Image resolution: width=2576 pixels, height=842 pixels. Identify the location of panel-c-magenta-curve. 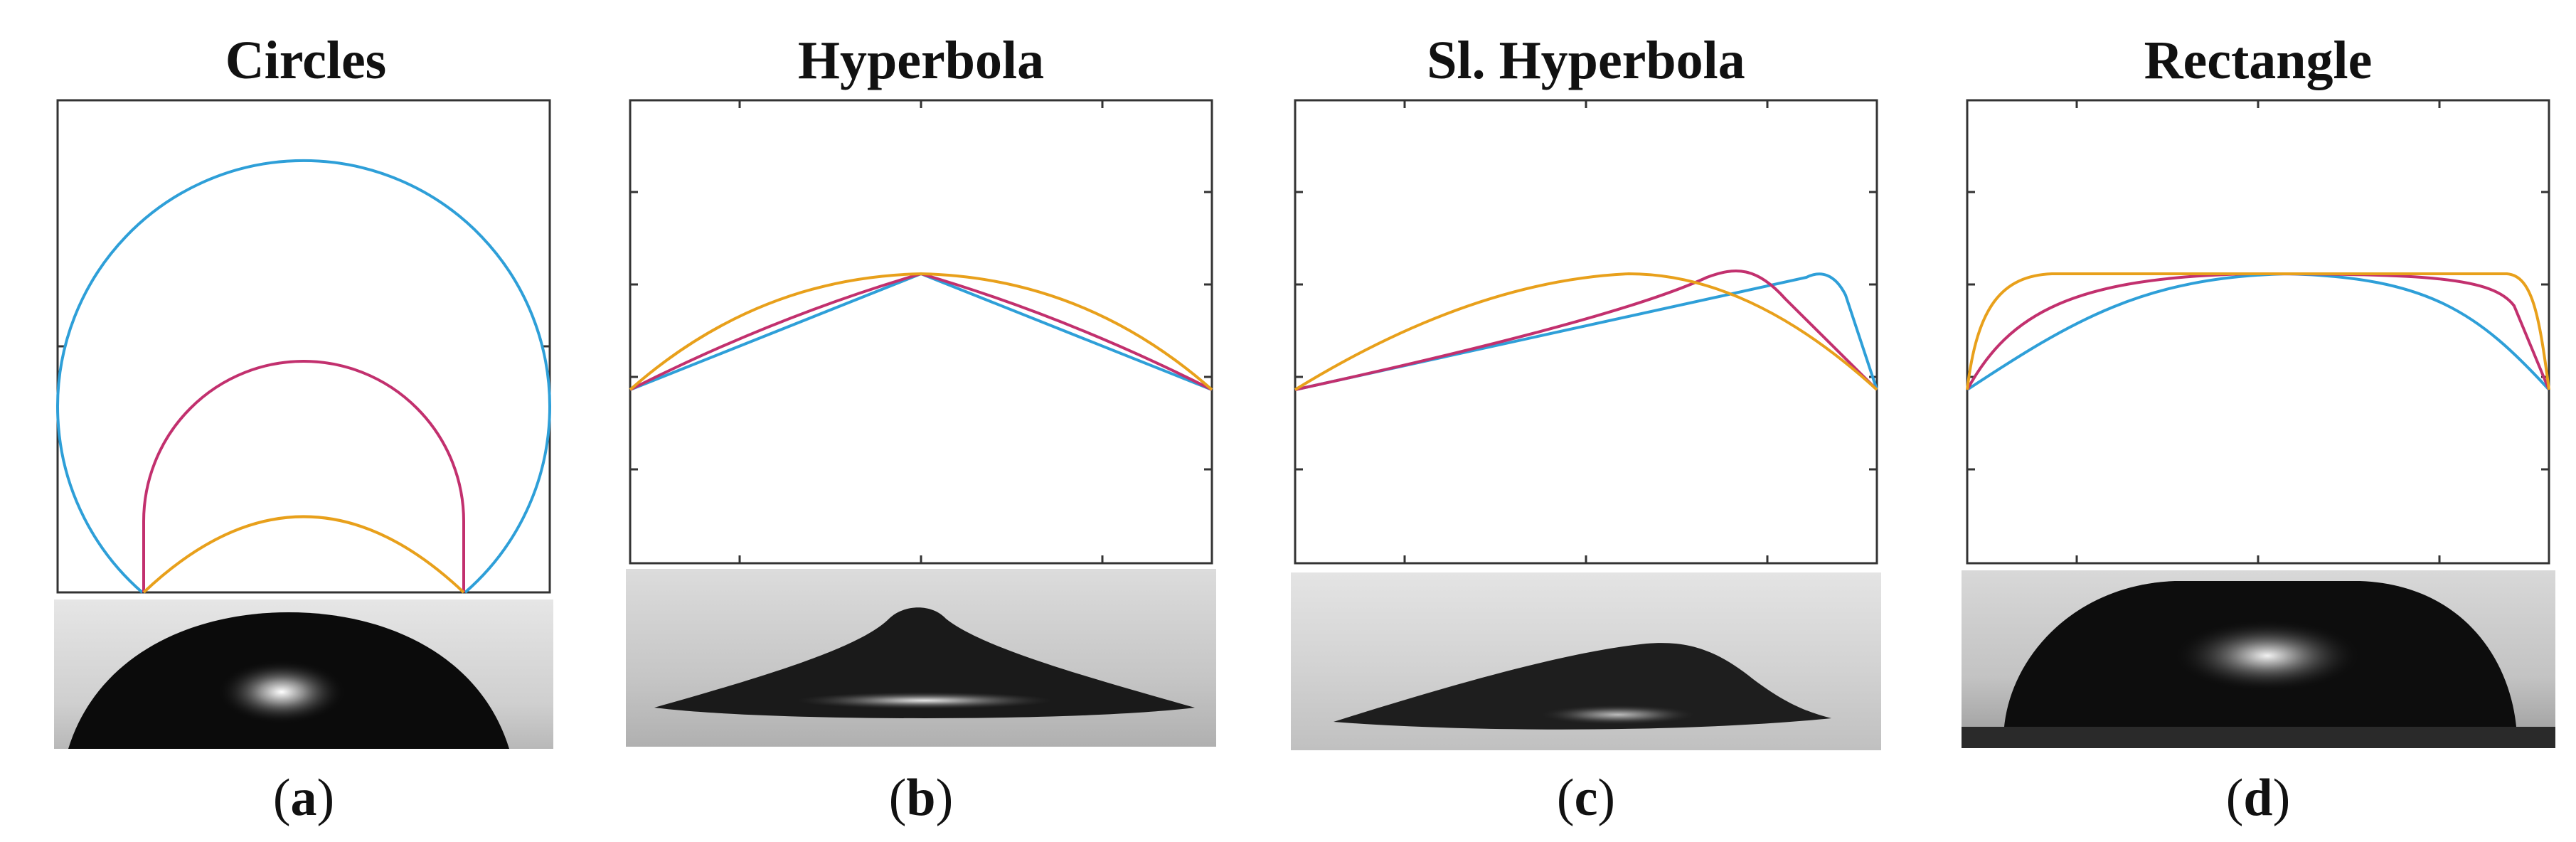
(1586, 331).